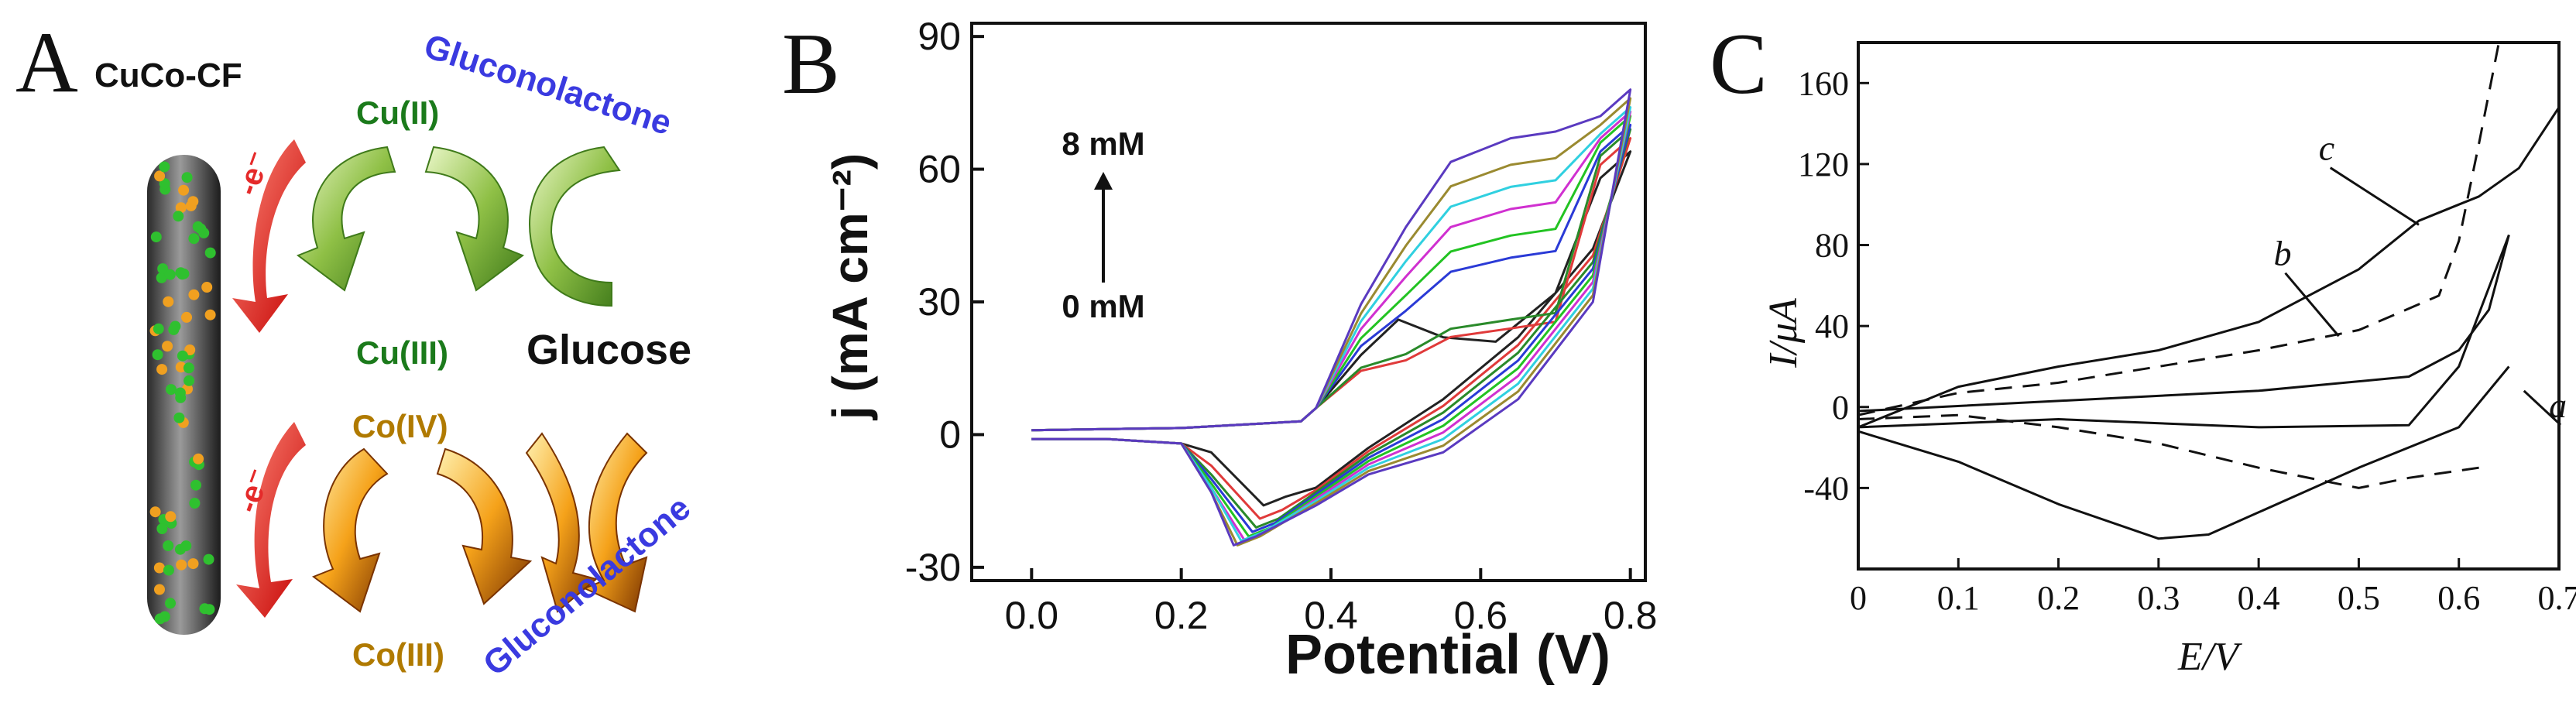 The width and height of the screenshot is (2576, 706). I want to click on cu-ii-label: Cu(II), so click(397, 112).